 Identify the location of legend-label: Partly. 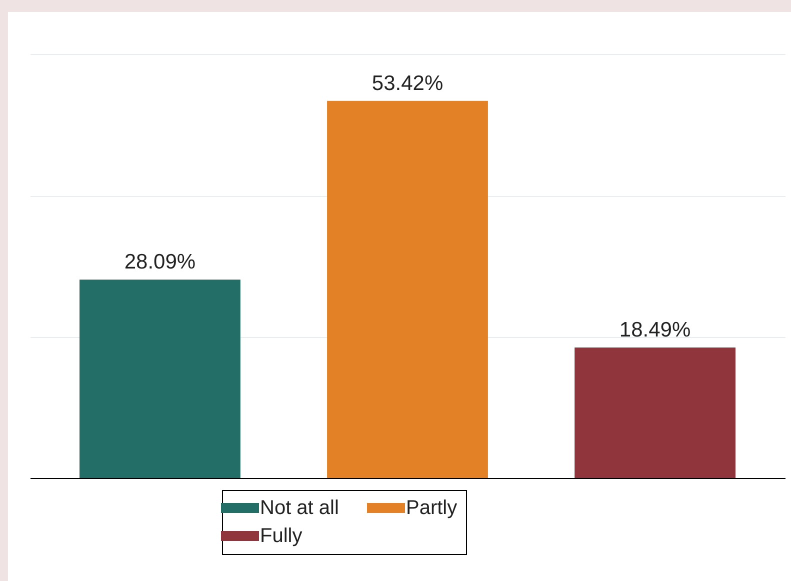
(432, 508).